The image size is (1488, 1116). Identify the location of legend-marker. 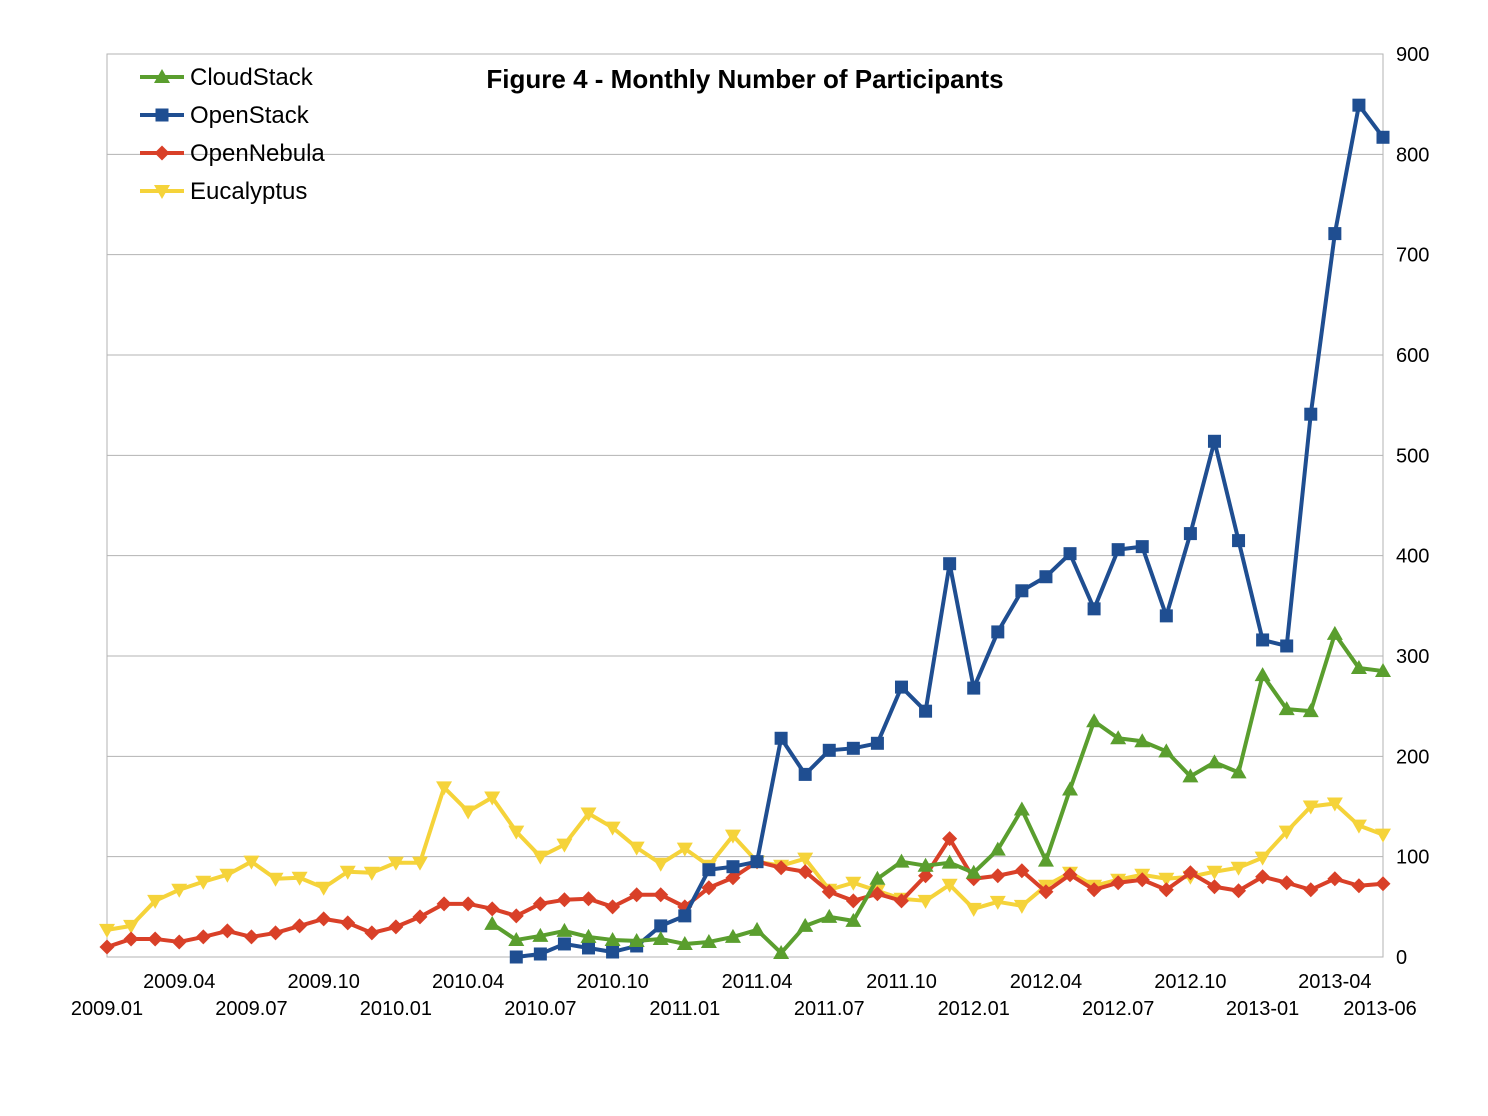
(162, 115).